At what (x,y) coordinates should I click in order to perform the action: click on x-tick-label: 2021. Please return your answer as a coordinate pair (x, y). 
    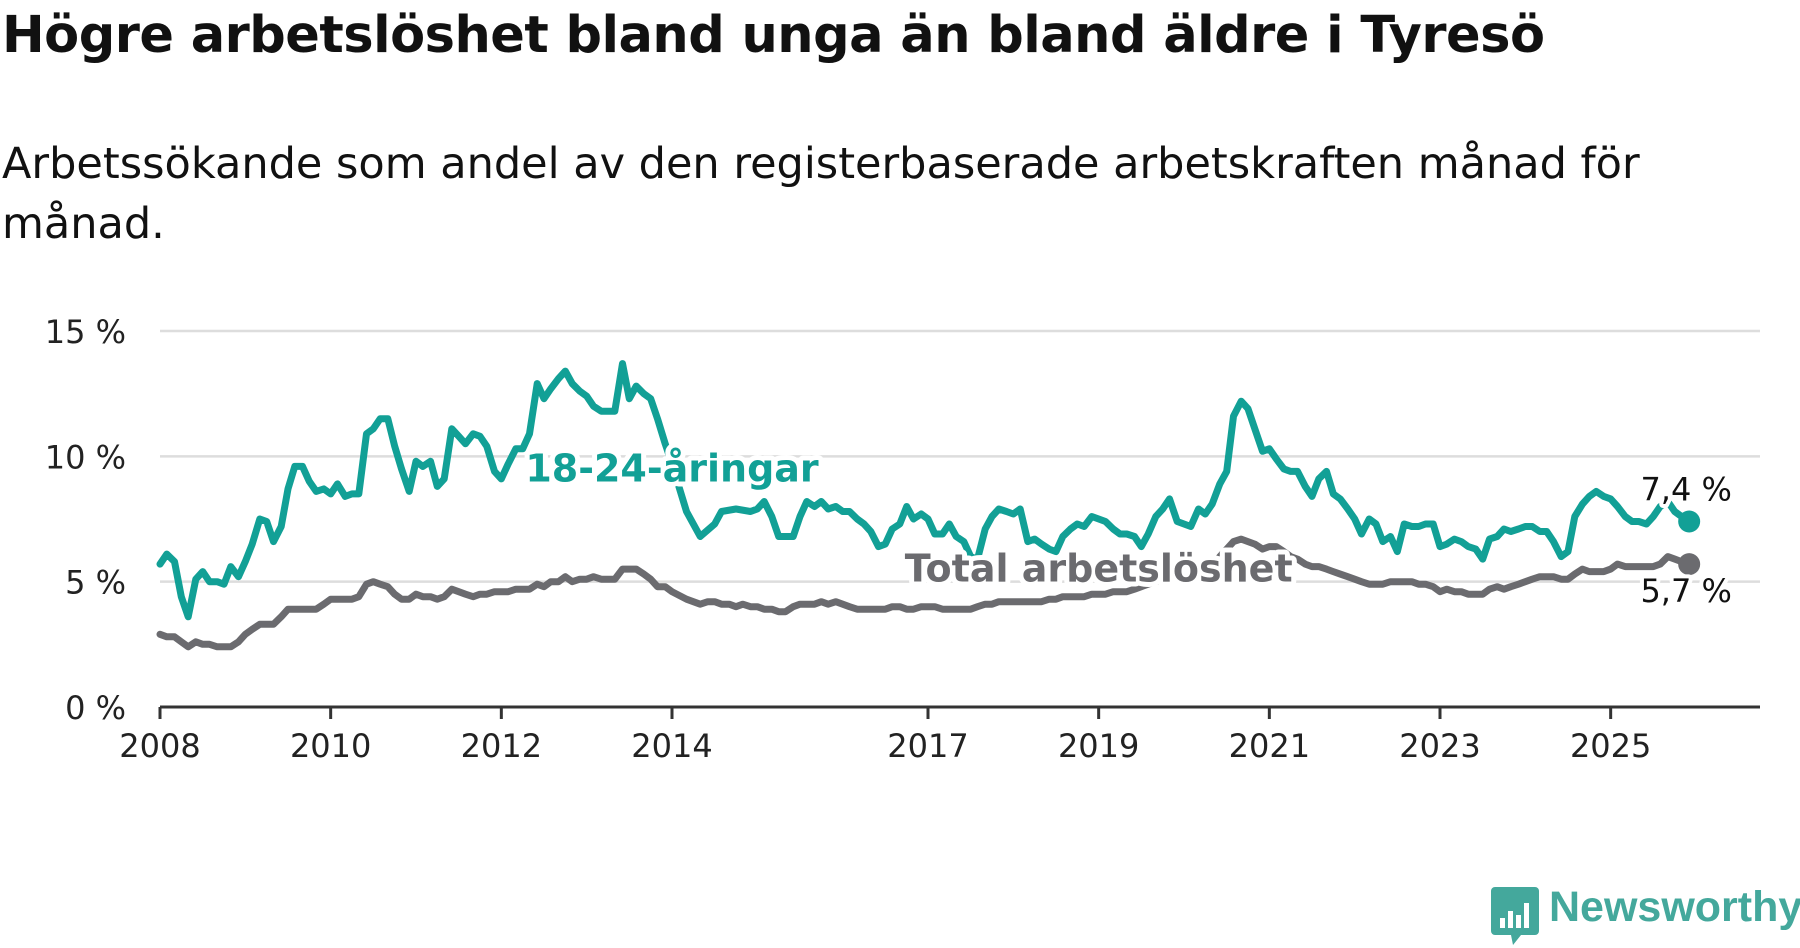
    Looking at the image, I should click on (1269, 746).